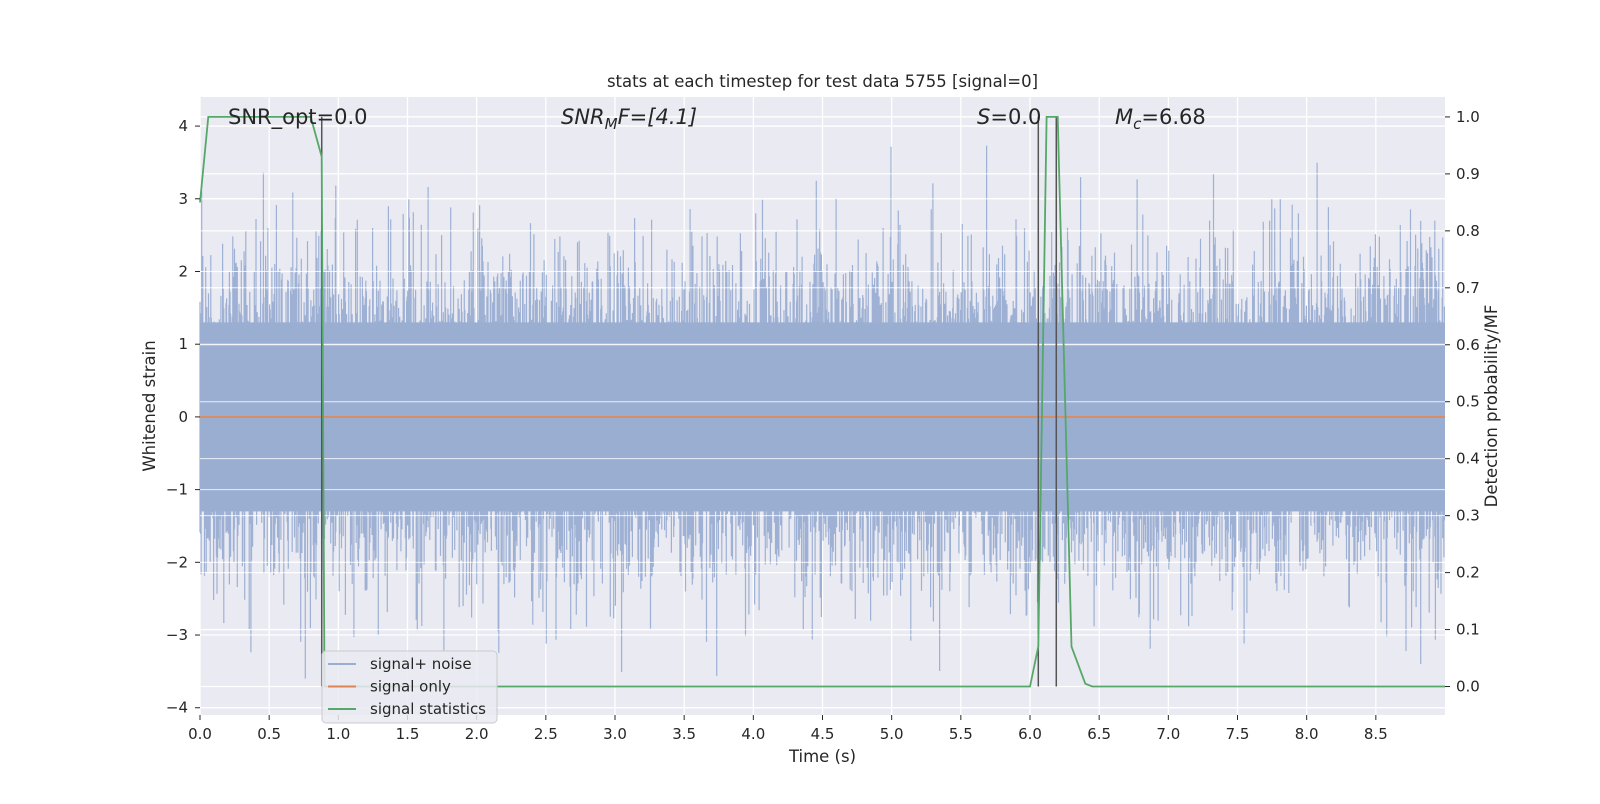  I want to click on y2-tick-label: 0.0, so click(1468, 687).